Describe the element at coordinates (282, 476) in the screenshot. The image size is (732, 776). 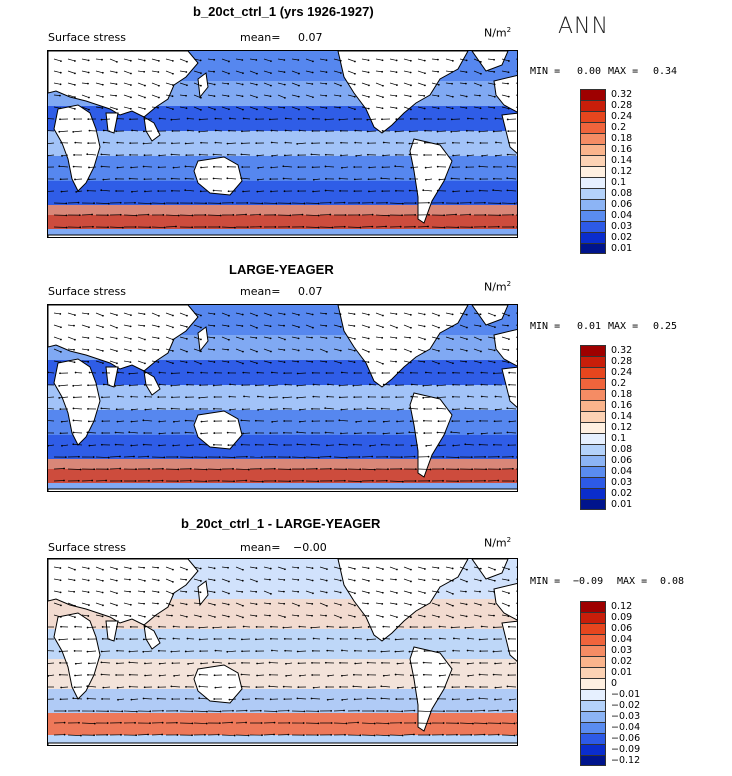
I see `field-band` at that location.